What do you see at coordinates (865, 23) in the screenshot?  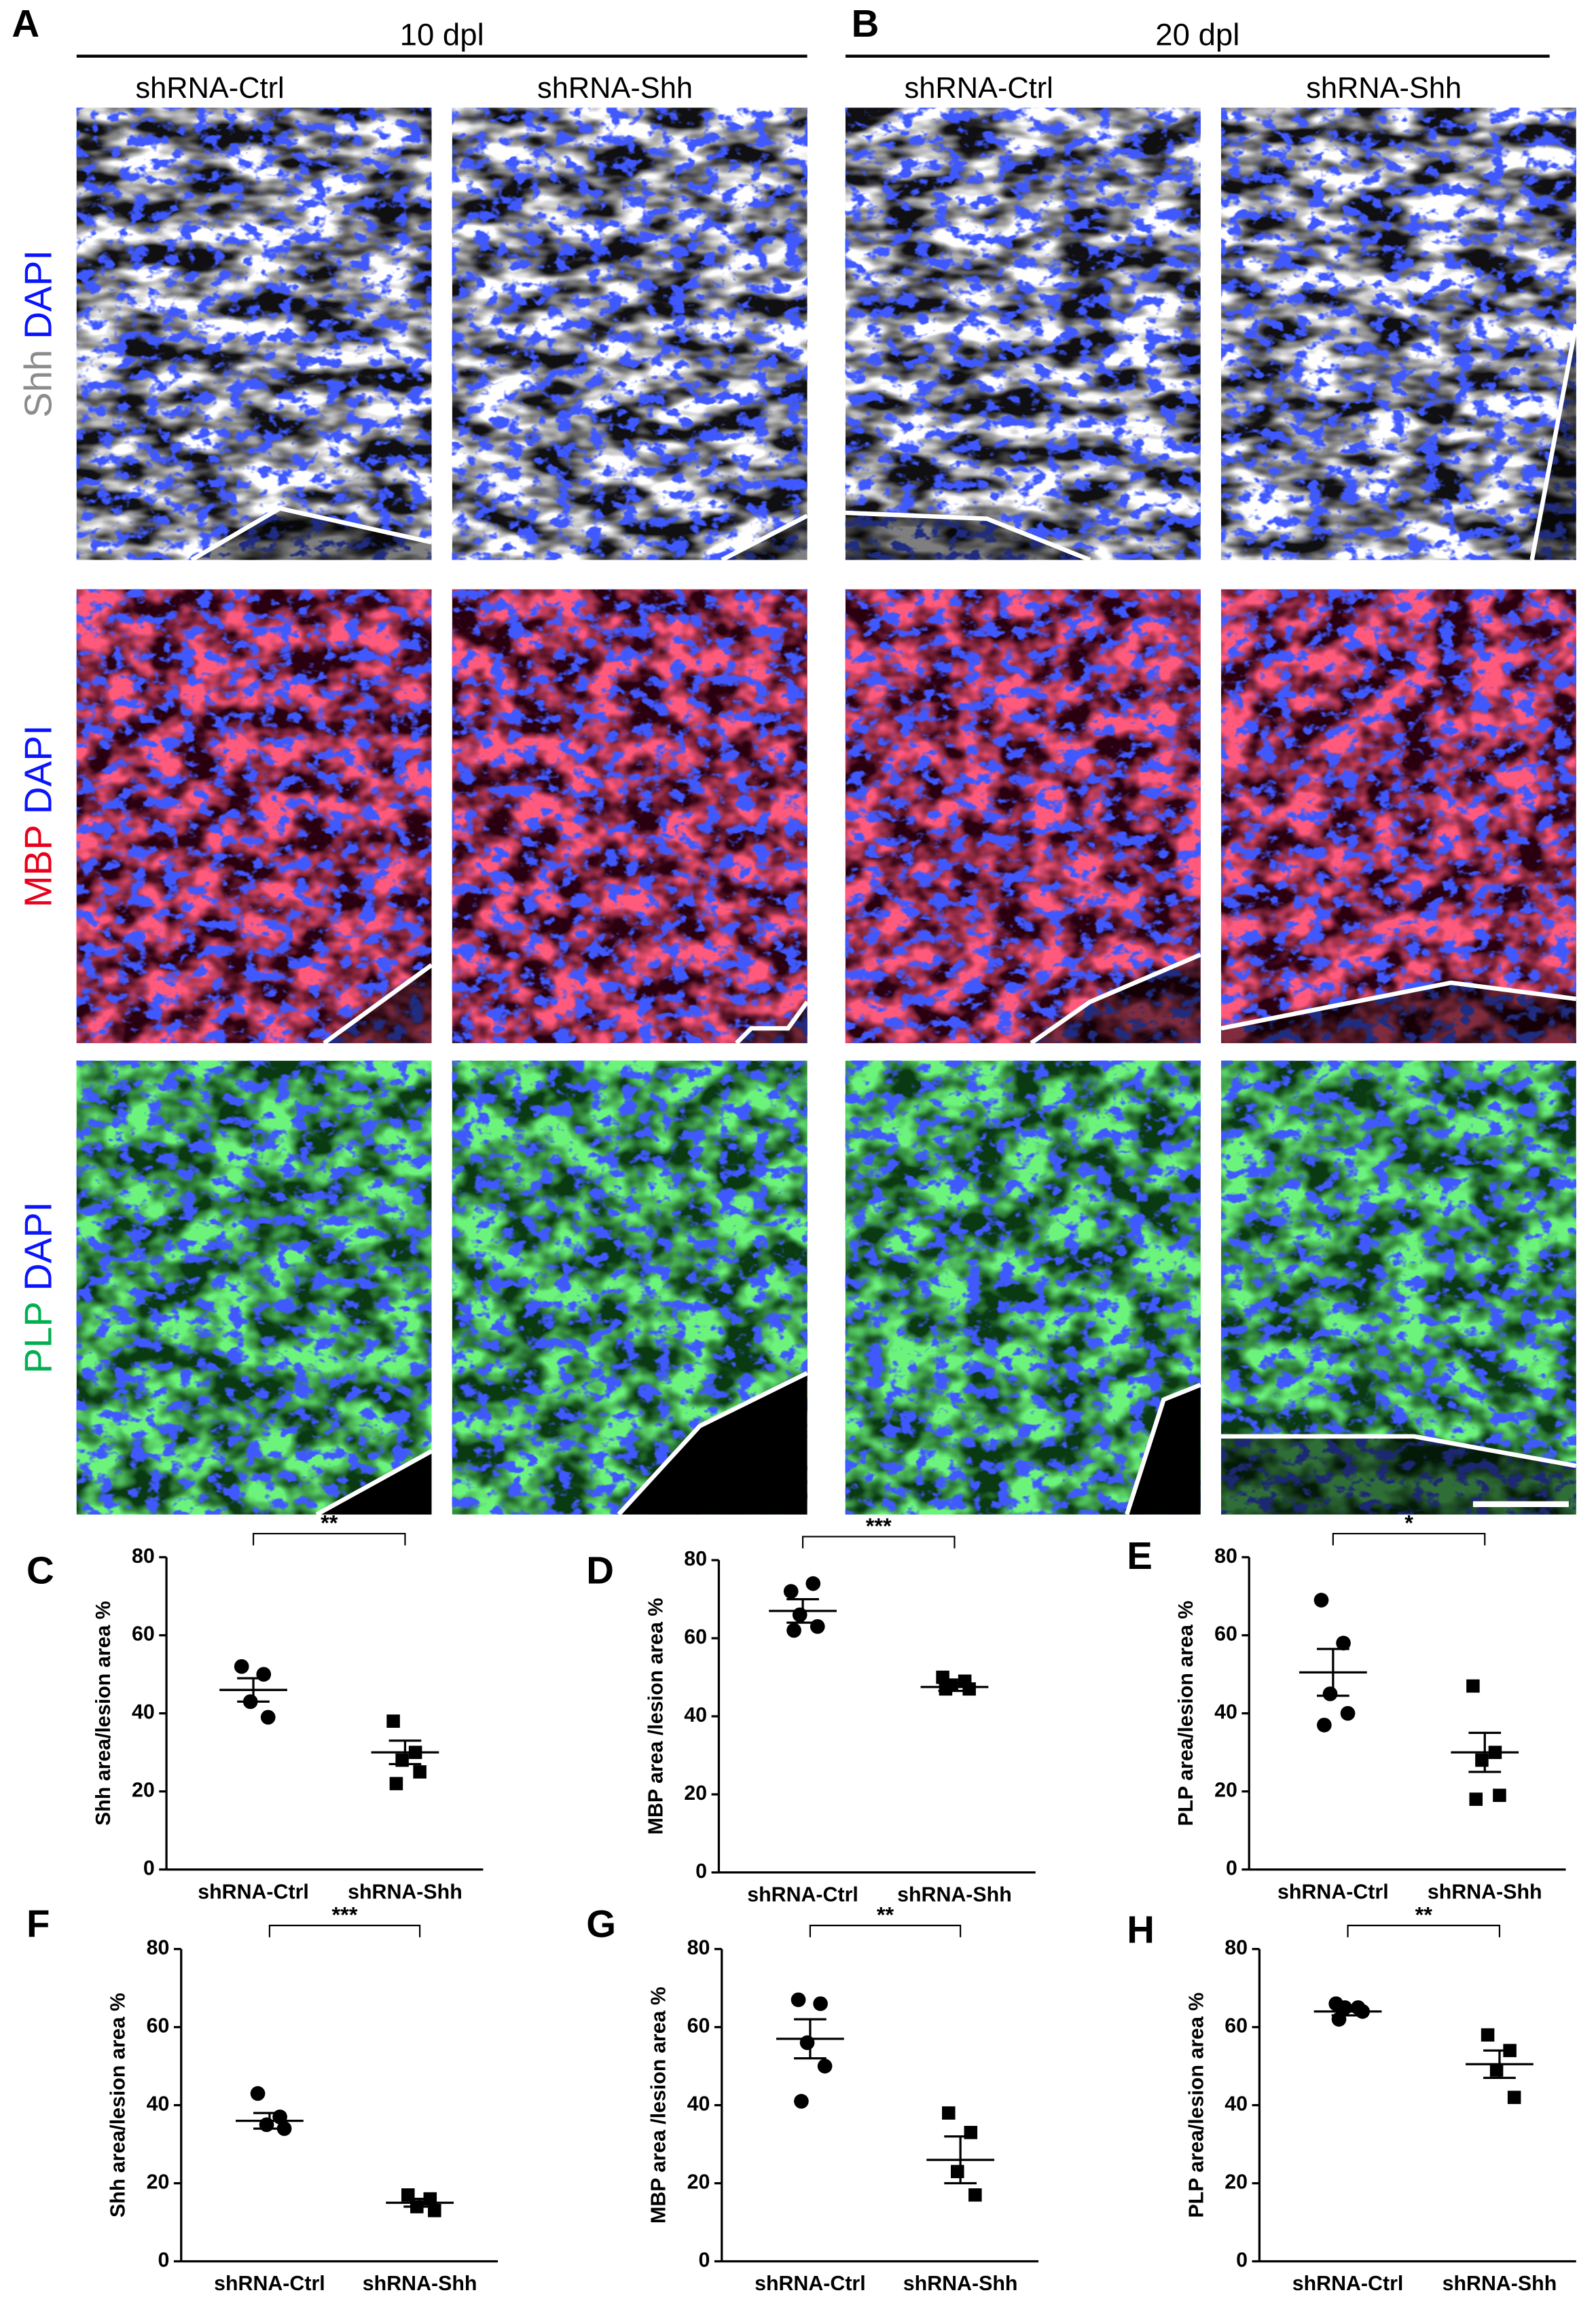 I see `panel-letter: B` at bounding box center [865, 23].